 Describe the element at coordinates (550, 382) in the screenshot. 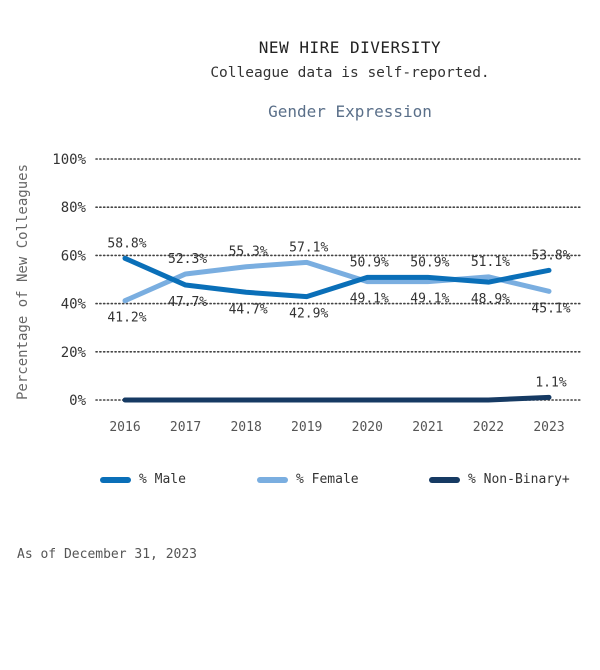

I see `data-label-nonbinary: 1.1%` at that location.